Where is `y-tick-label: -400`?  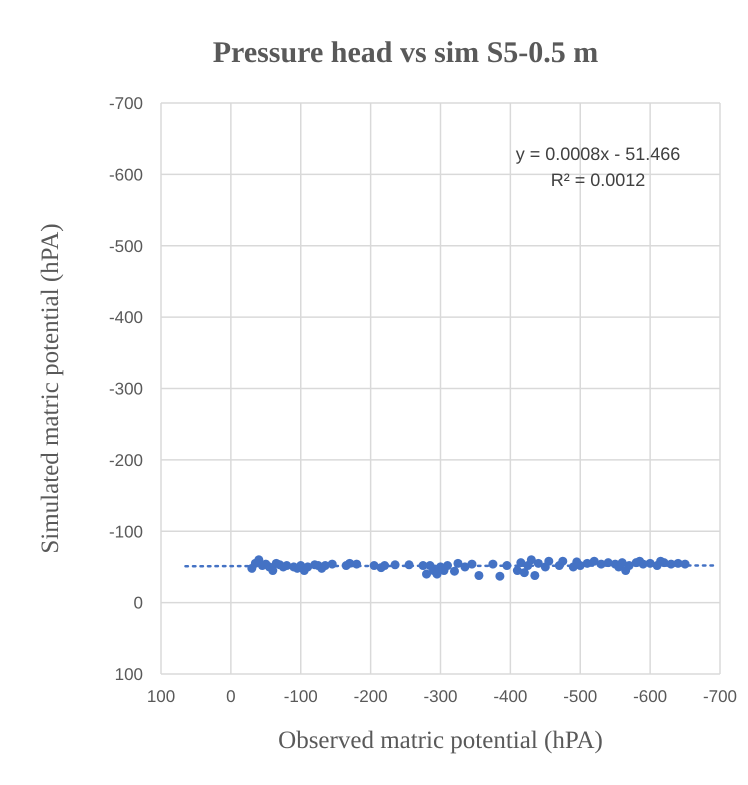
y-tick-label: -400 is located at coordinates (125, 318).